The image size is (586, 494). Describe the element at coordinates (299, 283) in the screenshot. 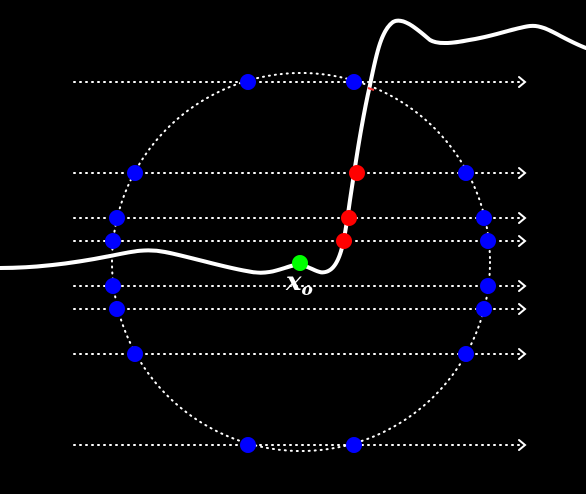

I see `origin-label: xo` at that location.